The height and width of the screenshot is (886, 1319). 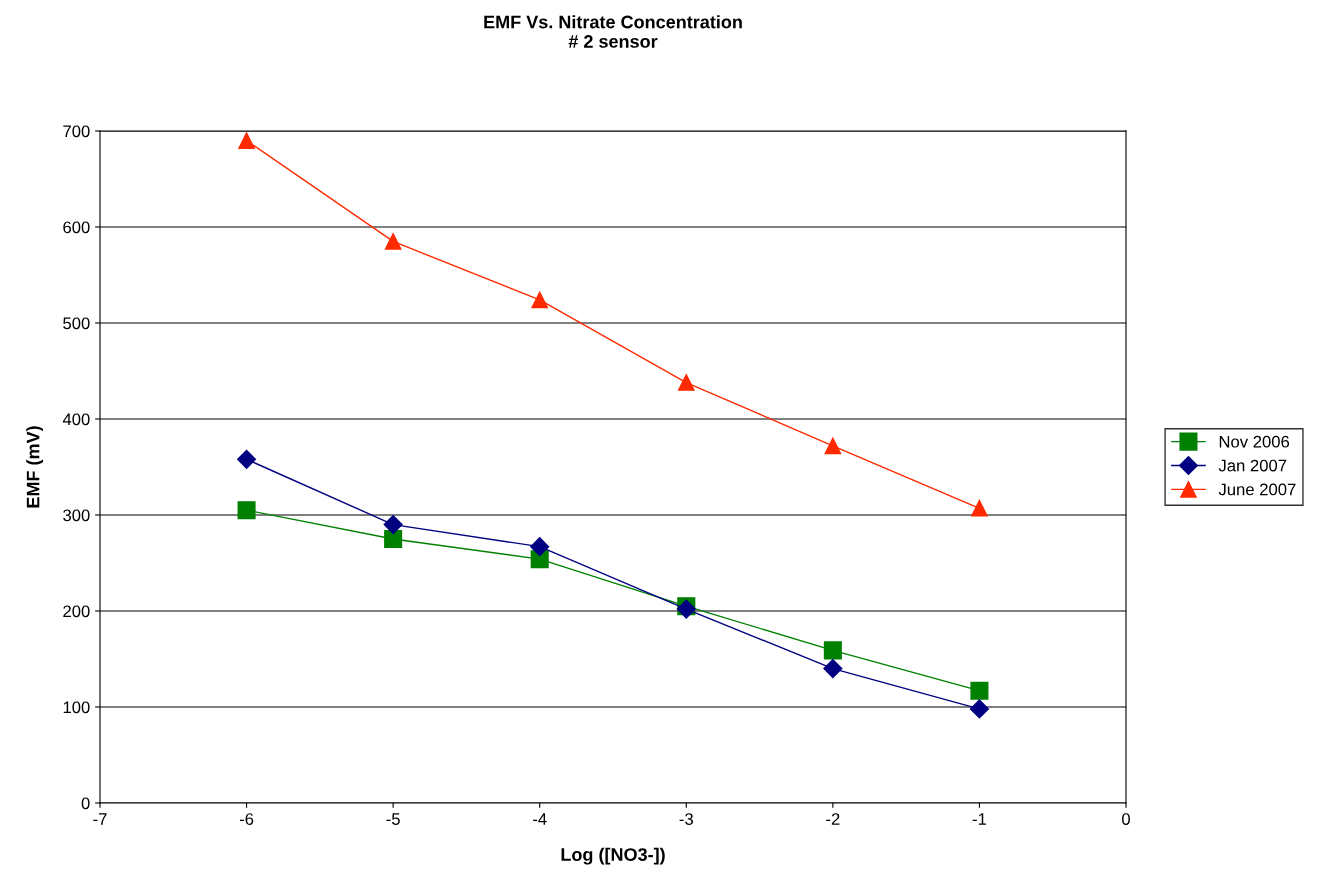 I want to click on x-tick-label: -7, so click(x=100, y=819).